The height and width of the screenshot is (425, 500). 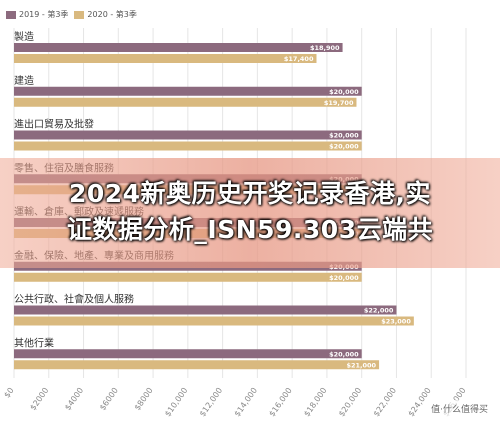 What do you see at coordinates (315, 402) in the screenshot?
I see `x-tick-label: $18,000` at bounding box center [315, 402].